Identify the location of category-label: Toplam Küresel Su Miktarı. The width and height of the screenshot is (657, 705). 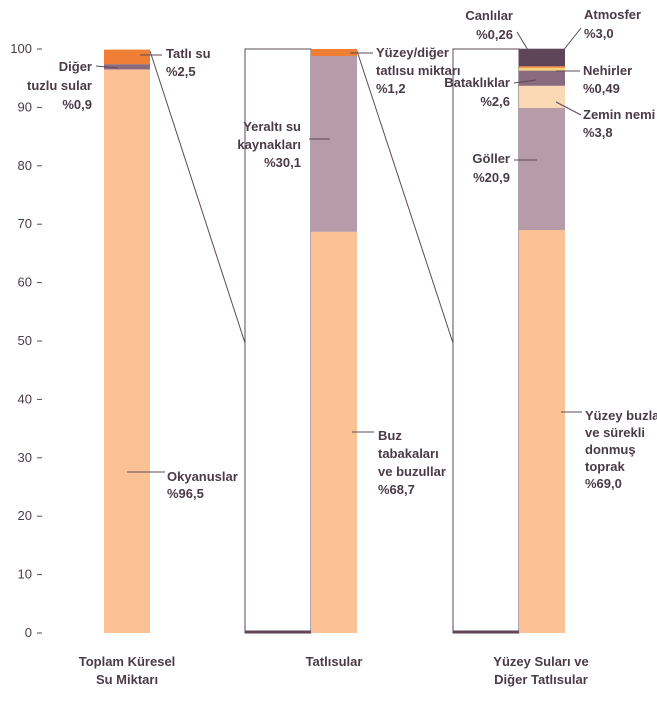
(127, 670).